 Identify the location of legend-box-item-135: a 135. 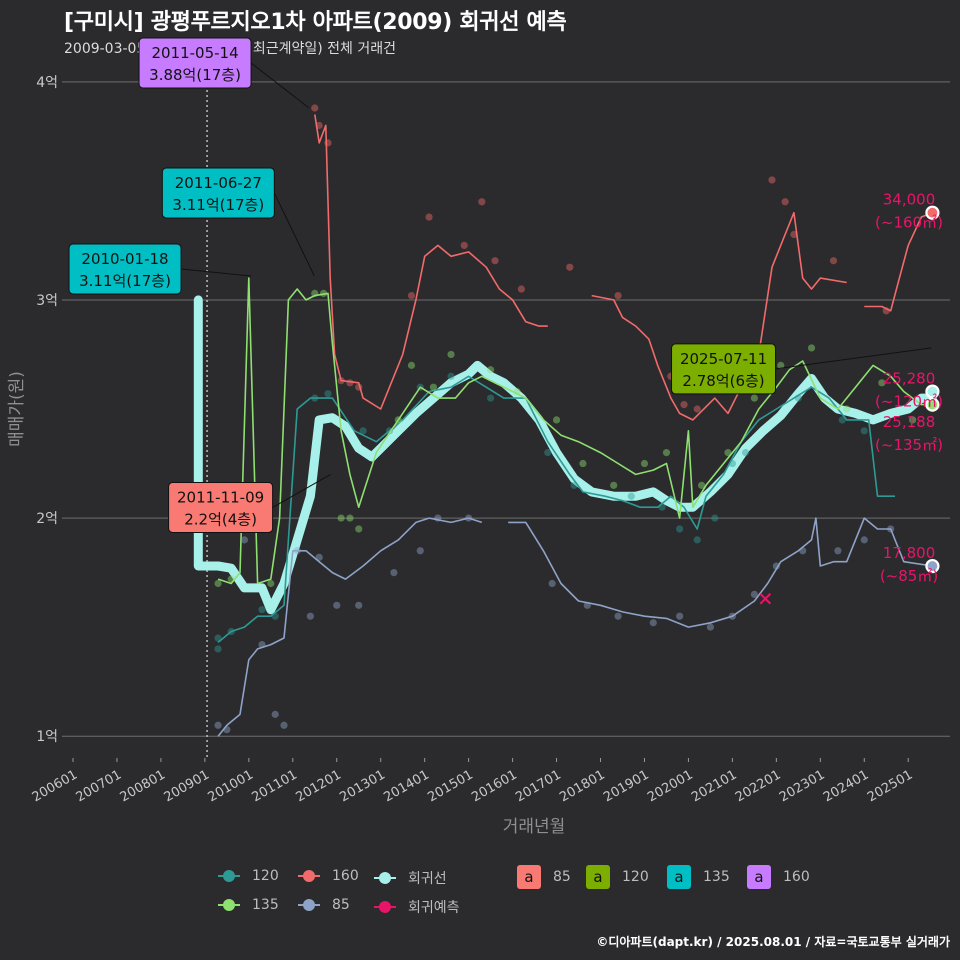
(698, 877).